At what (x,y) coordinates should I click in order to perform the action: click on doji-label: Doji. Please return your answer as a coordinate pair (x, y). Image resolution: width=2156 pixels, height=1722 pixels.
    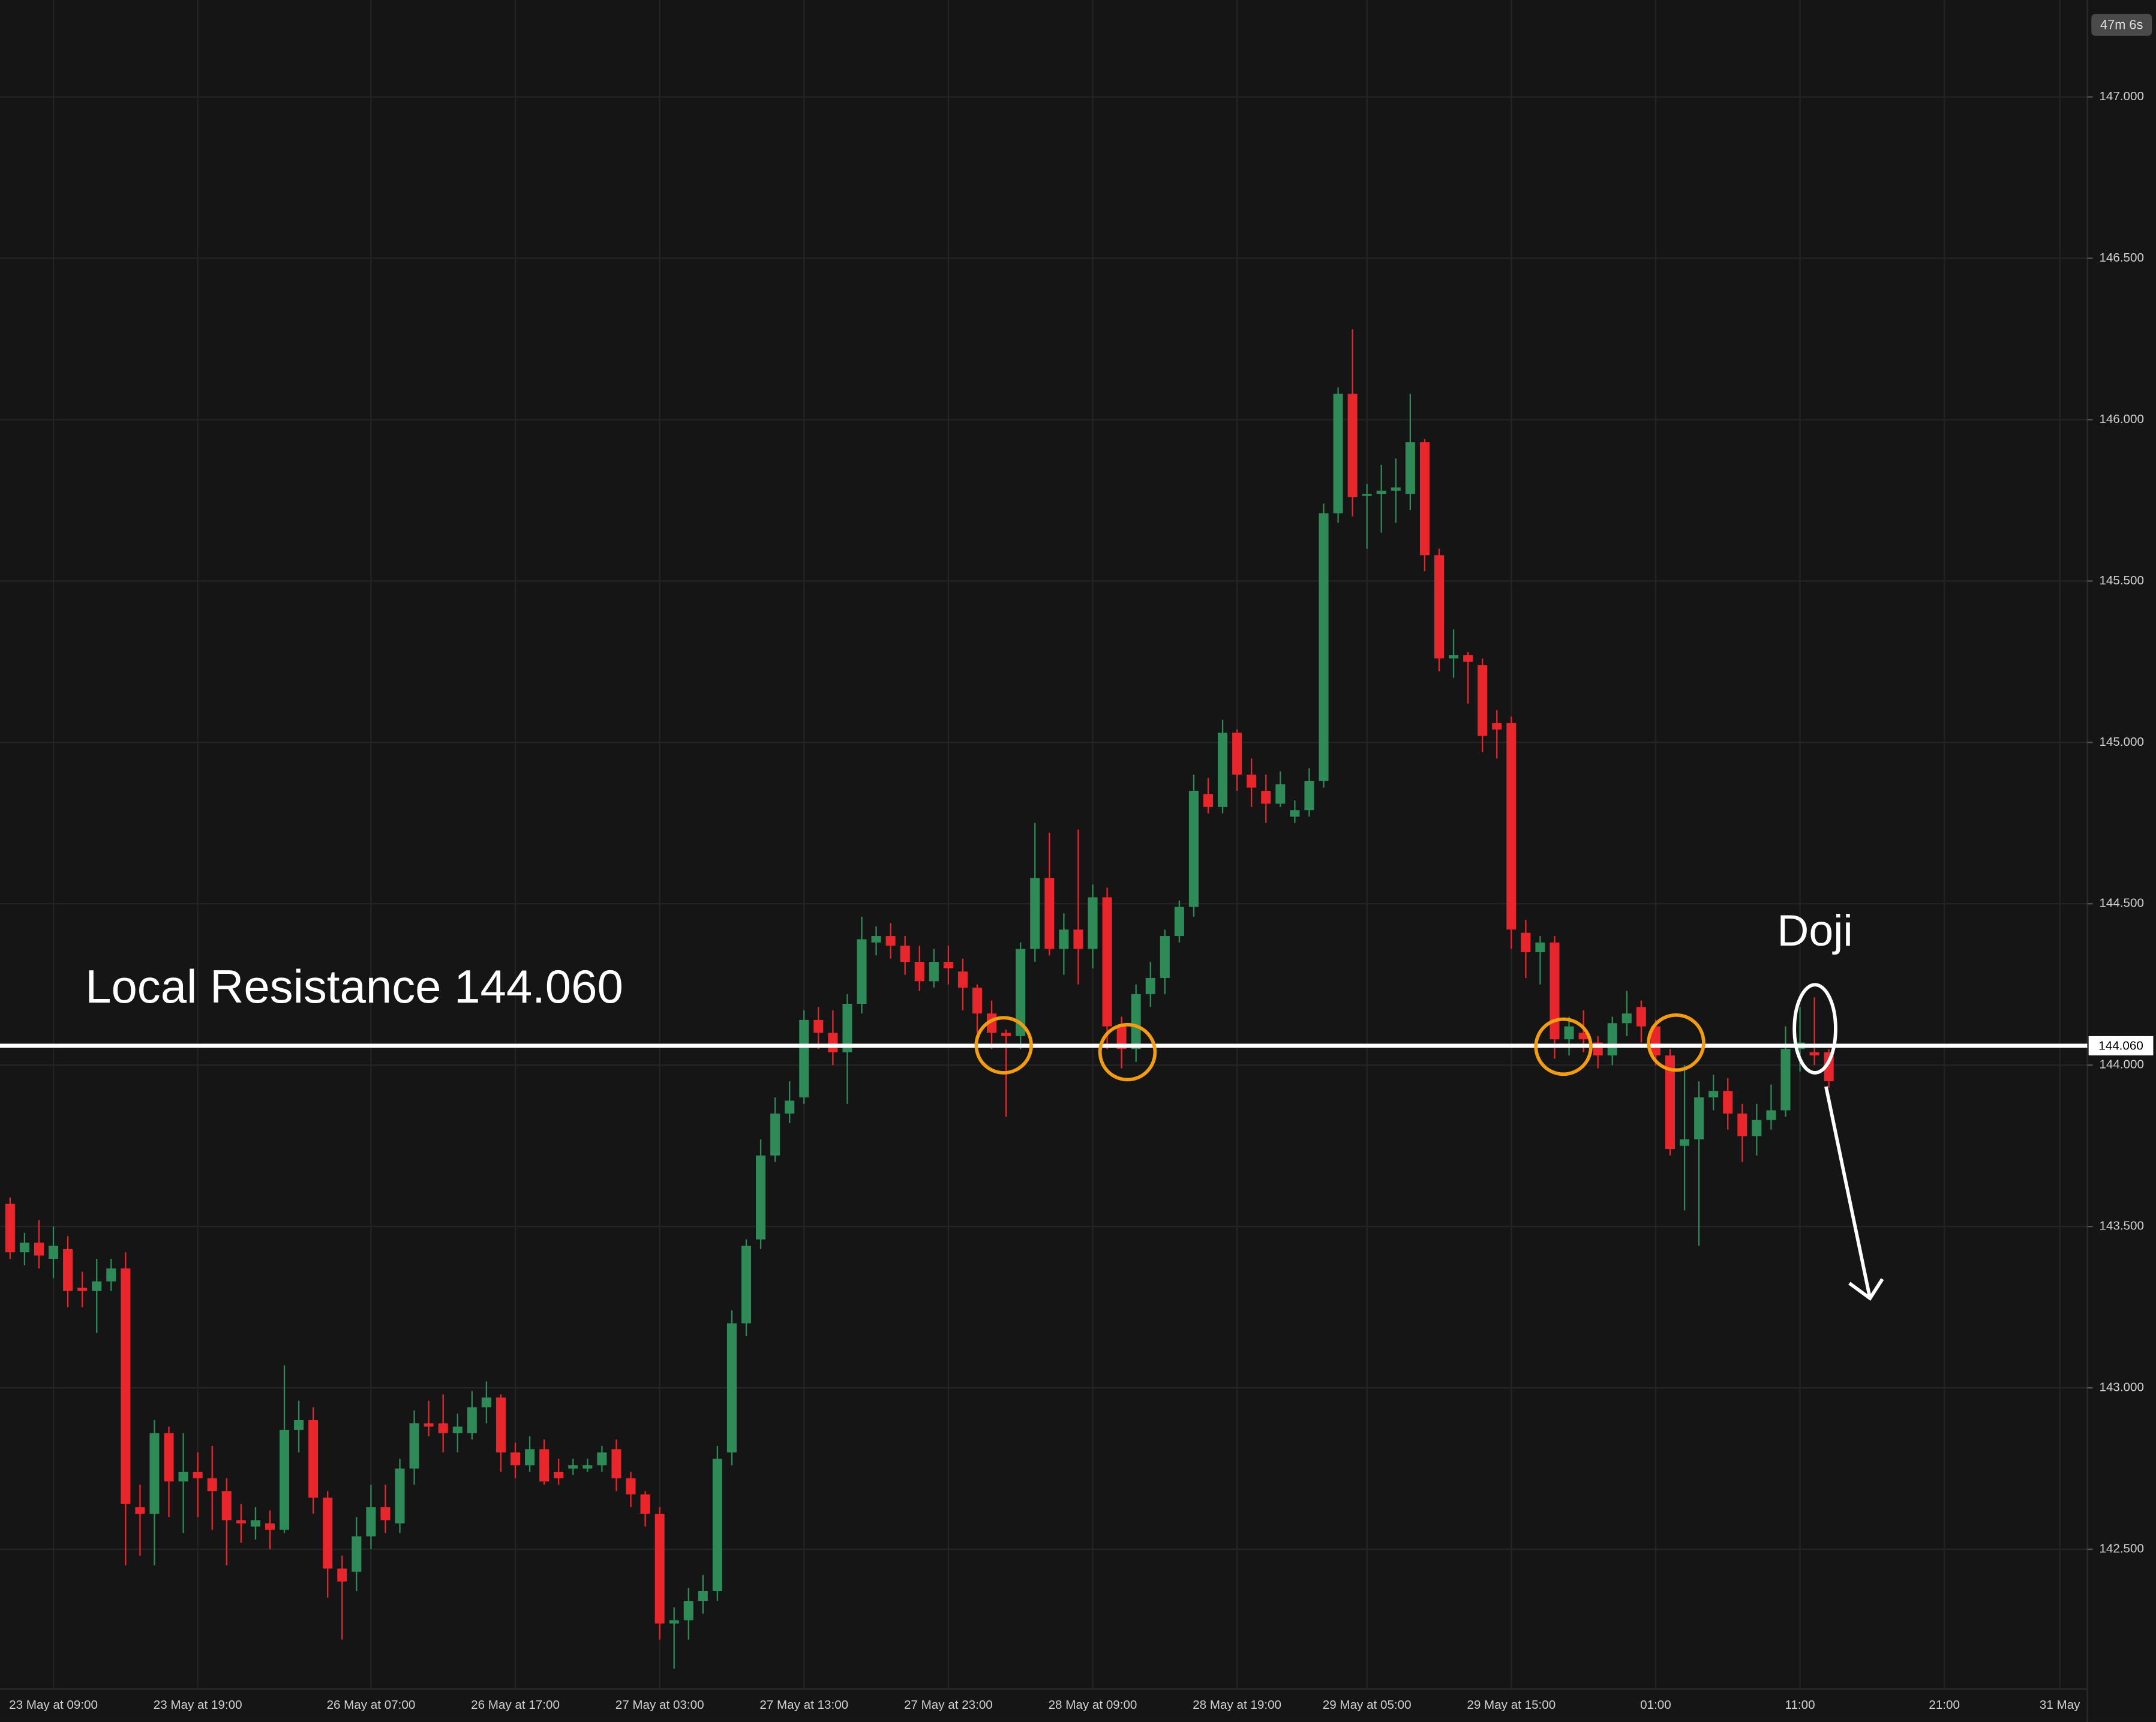
    Looking at the image, I should click on (1814, 930).